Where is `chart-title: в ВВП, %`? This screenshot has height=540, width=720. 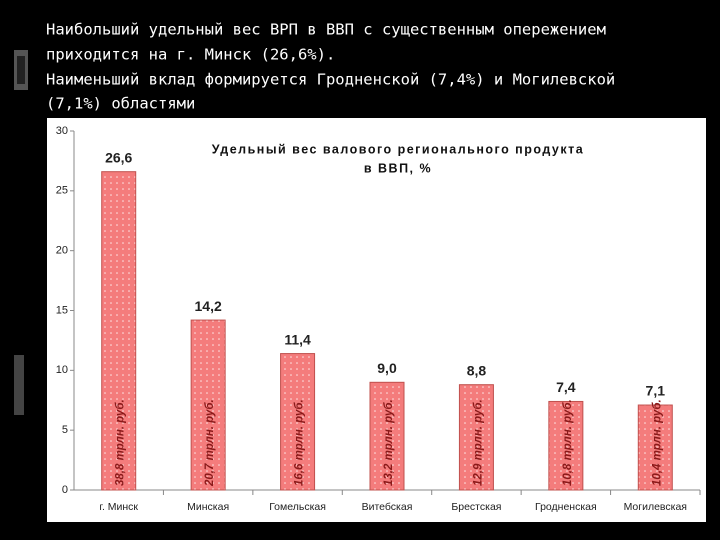
chart-title: в ВВП, % is located at coordinates (398, 168).